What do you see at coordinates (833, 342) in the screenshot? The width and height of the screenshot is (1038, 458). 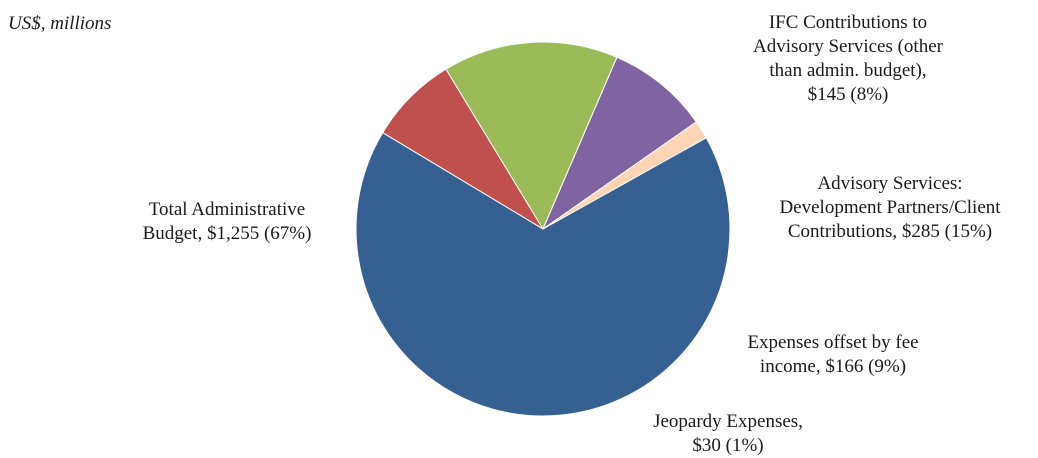 I see `slice-label-line: Expenses offset by fee` at bounding box center [833, 342].